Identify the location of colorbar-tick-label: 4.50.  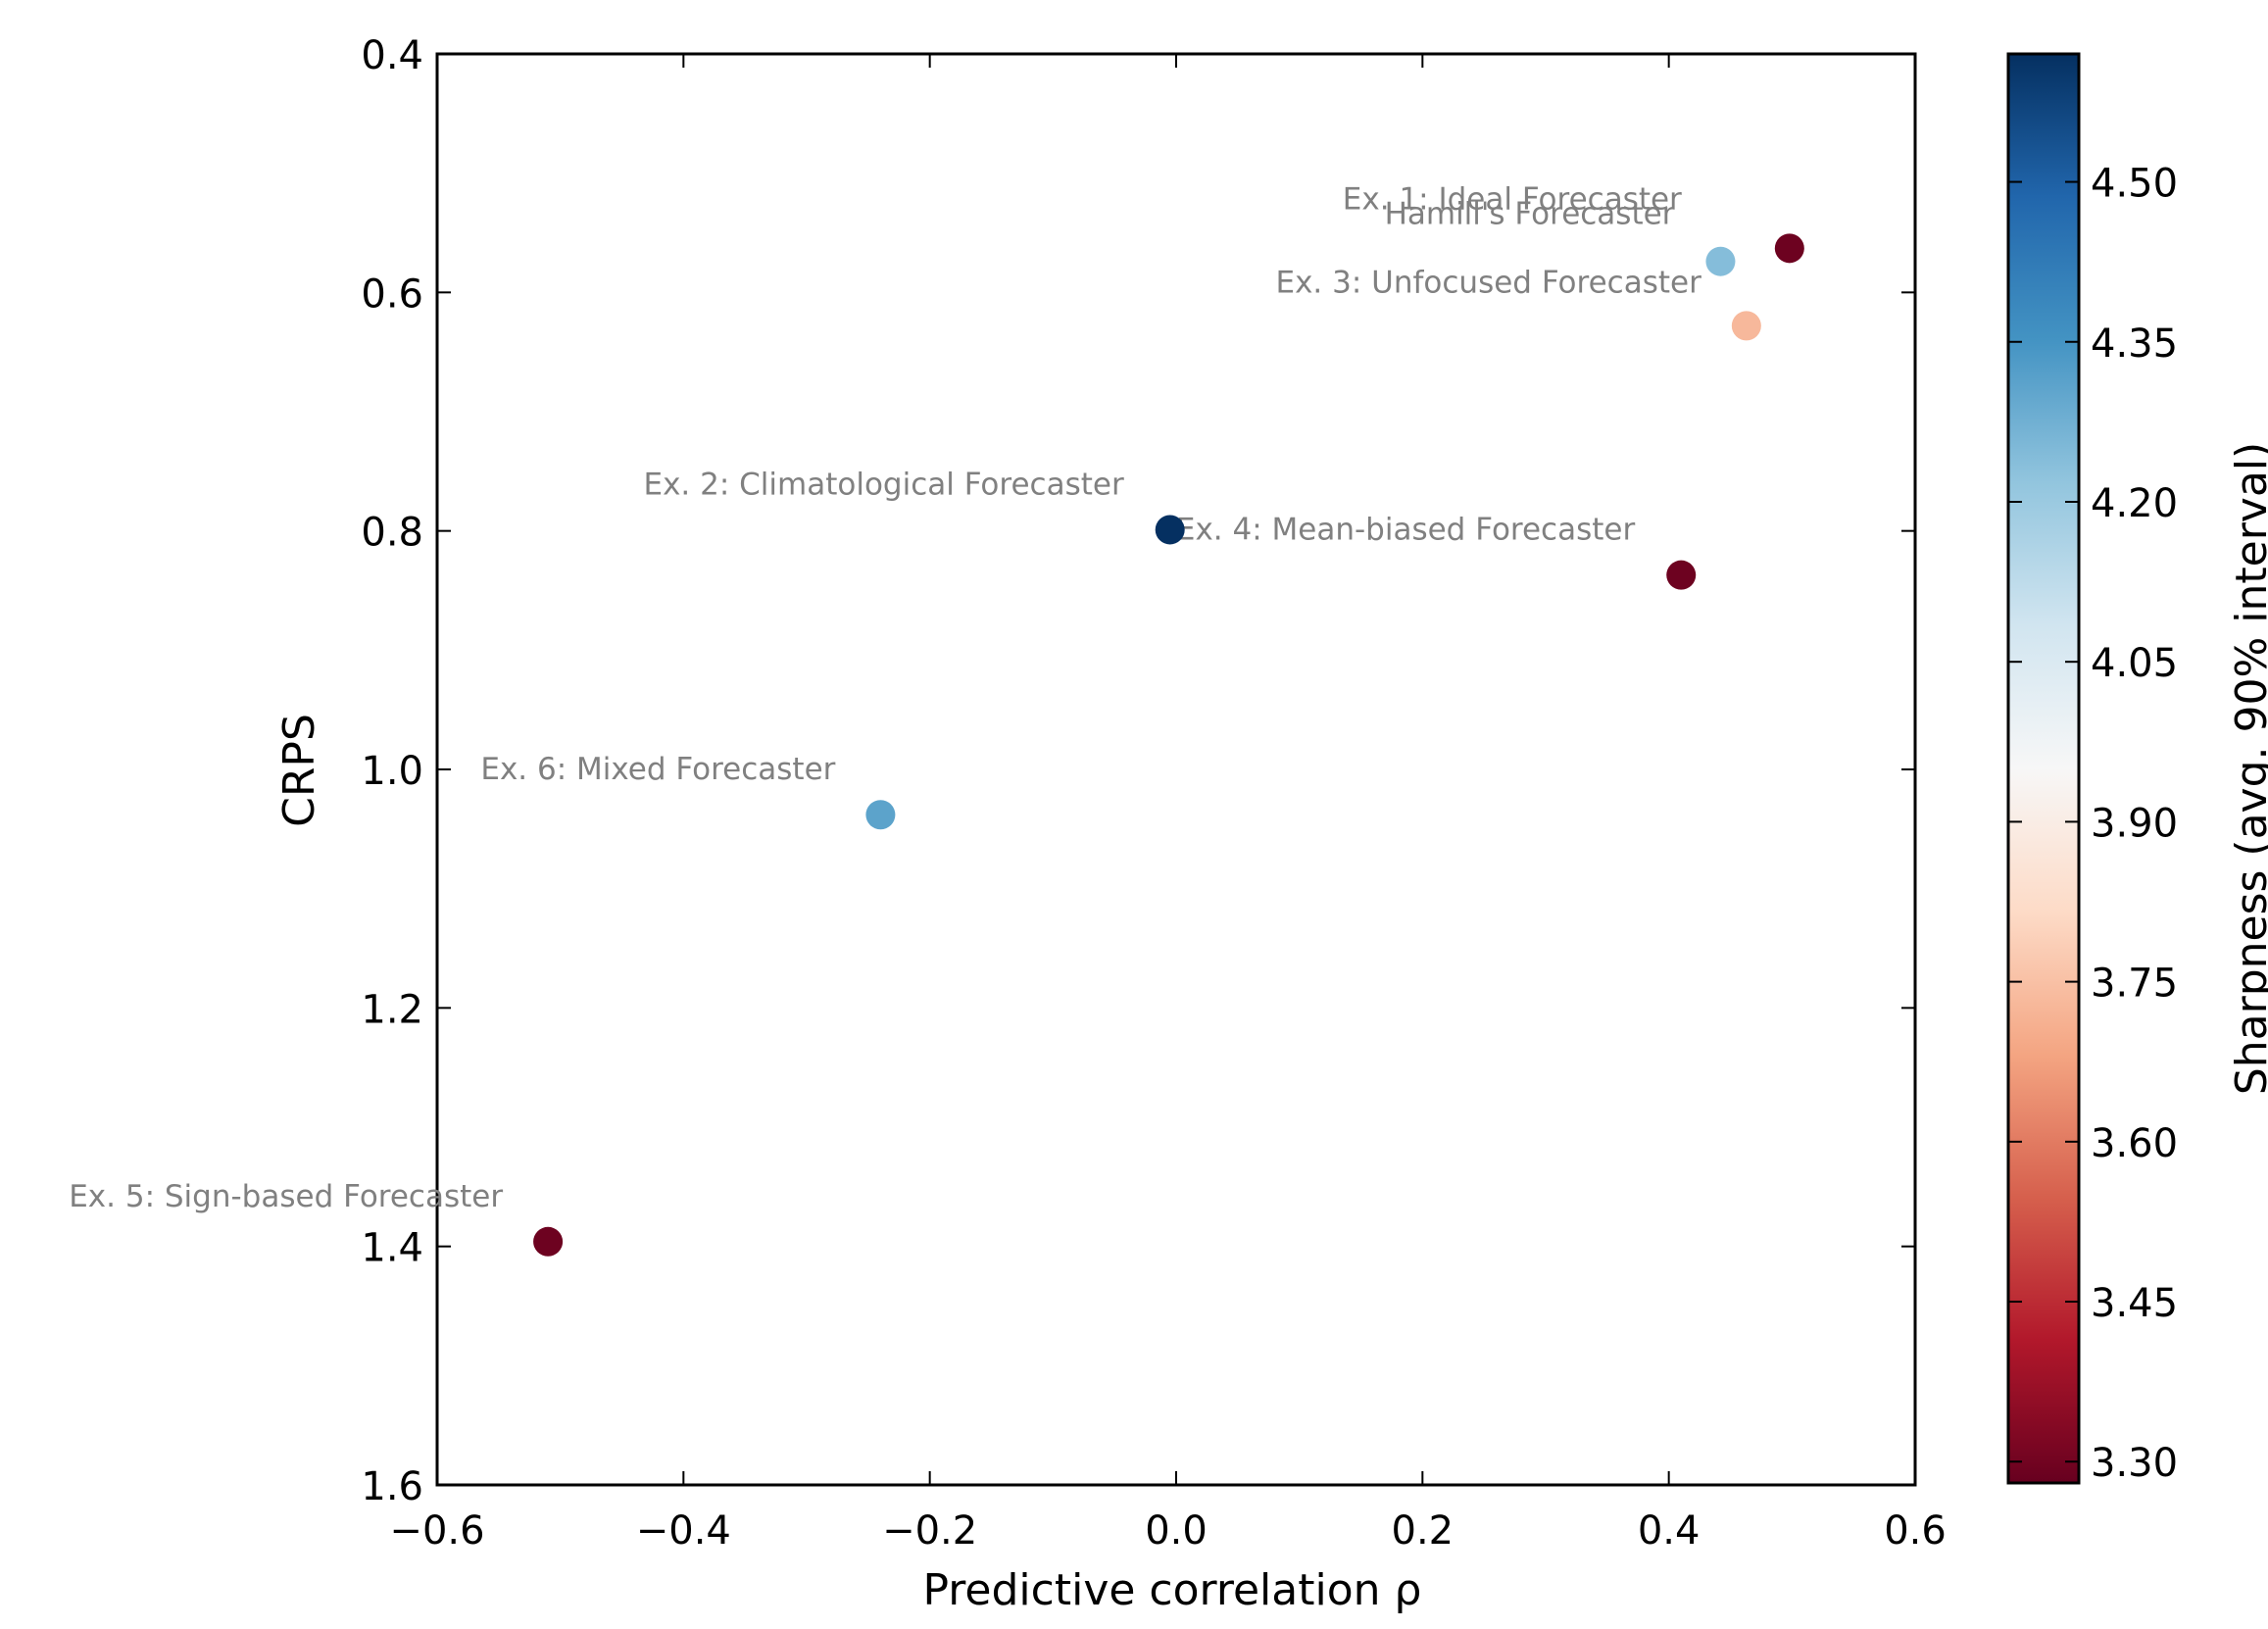
(2134, 185).